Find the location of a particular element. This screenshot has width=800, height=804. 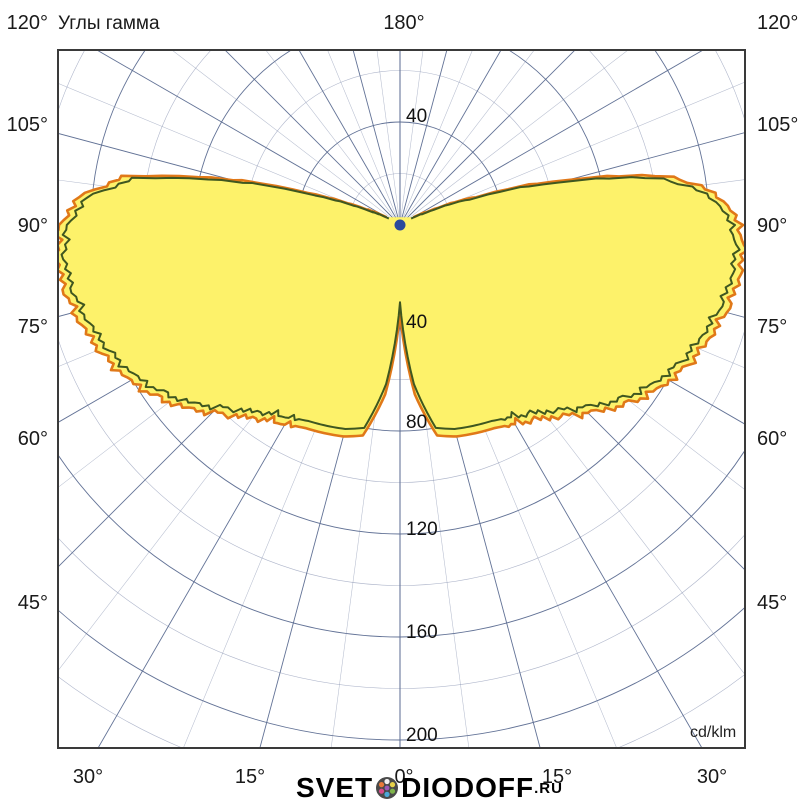

radial-tick-label: 80 is located at coordinates (416, 422).